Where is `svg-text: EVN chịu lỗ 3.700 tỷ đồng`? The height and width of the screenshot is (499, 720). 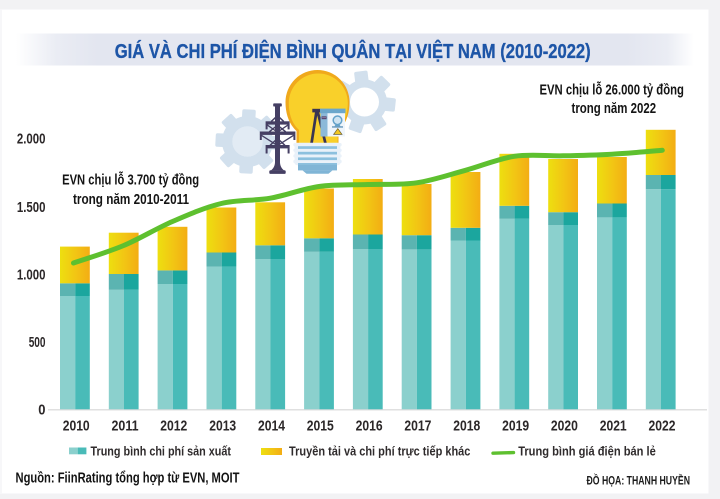 svg-text: EVN chịu lỗ 3.700 tỷ đồng is located at coordinates (130, 180).